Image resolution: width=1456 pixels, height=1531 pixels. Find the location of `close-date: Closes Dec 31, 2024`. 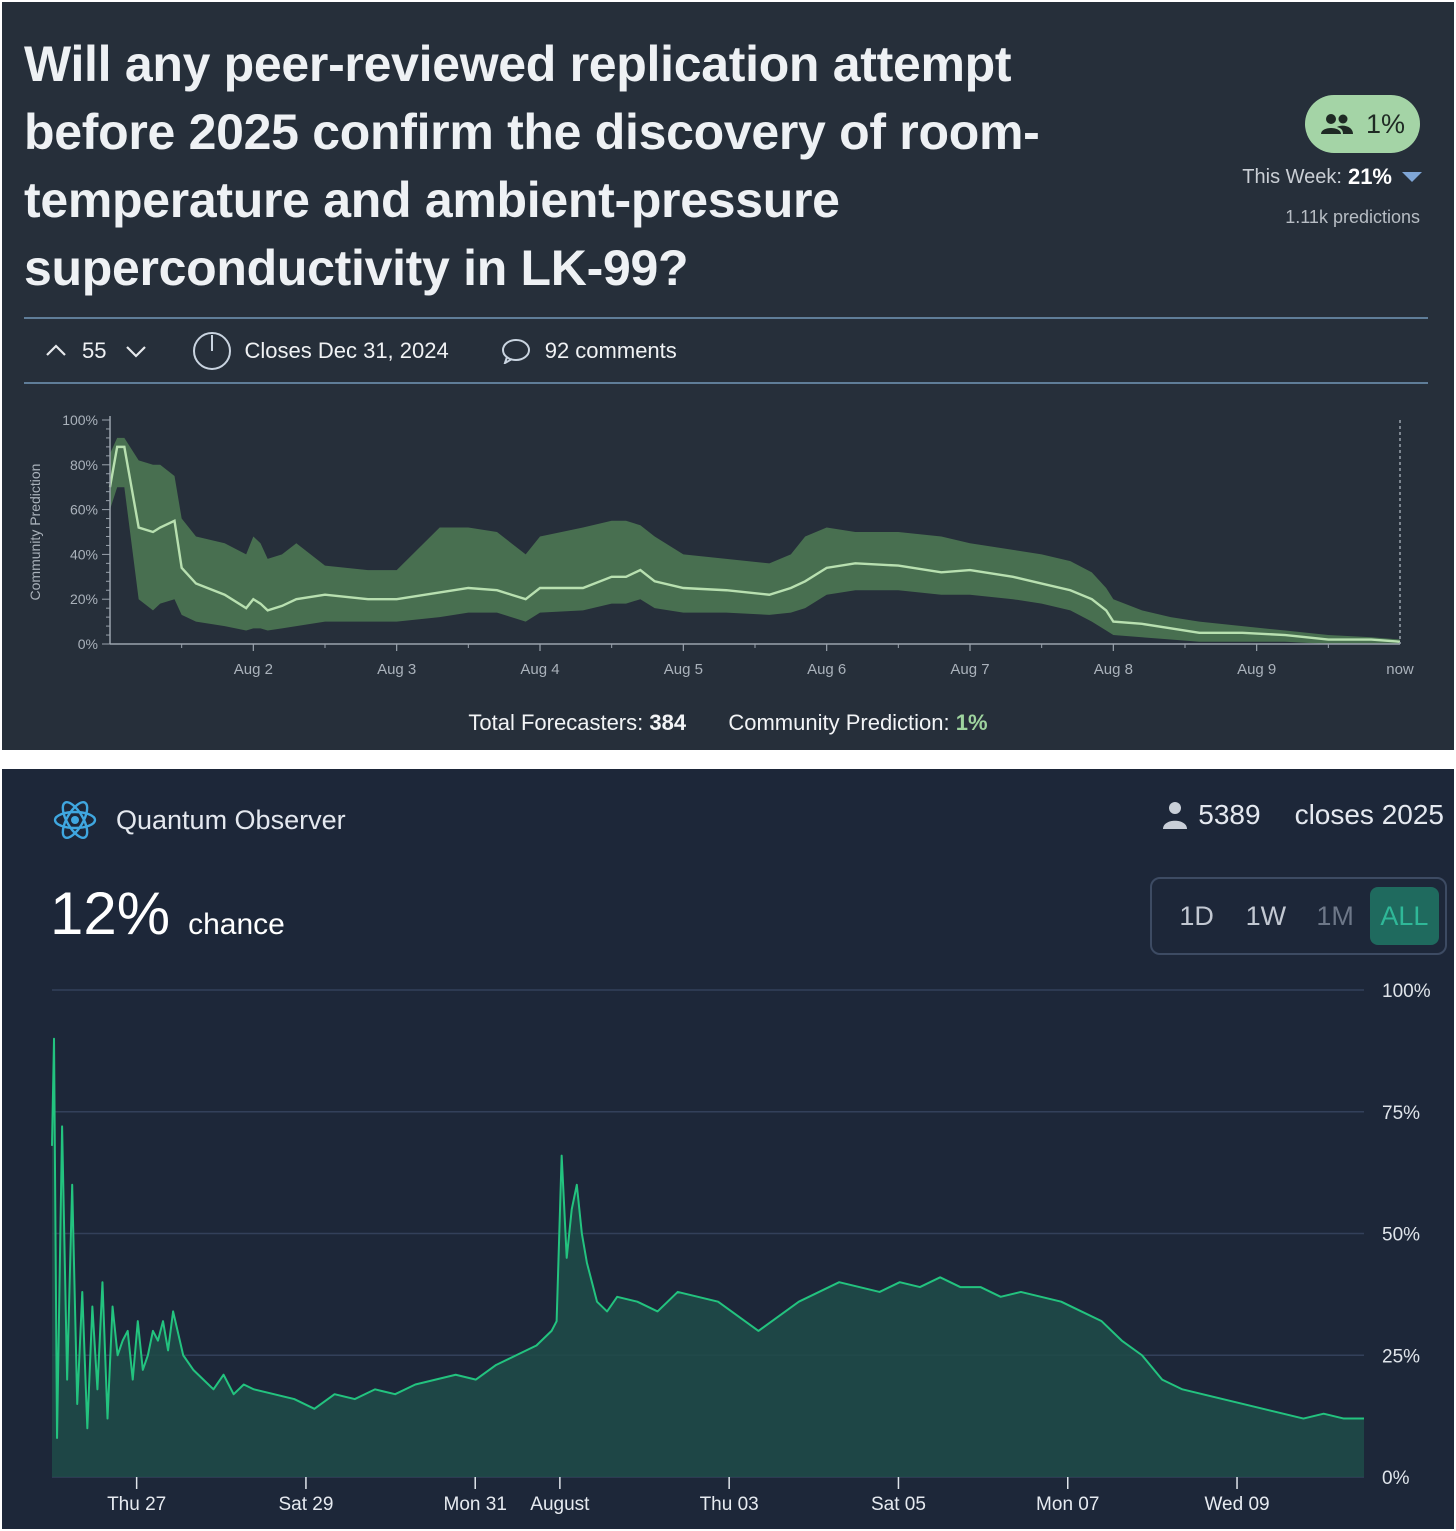

close-date: Closes Dec 31, 2024 is located at coordinates (346, 350).